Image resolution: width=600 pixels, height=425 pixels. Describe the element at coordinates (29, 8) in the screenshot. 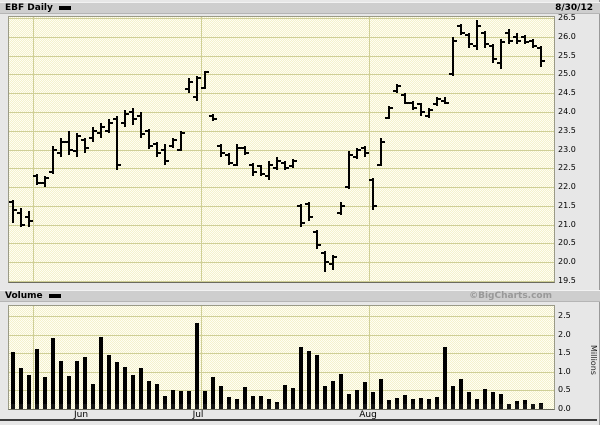

I see `chart-title-text: EBF Daily` at that location.